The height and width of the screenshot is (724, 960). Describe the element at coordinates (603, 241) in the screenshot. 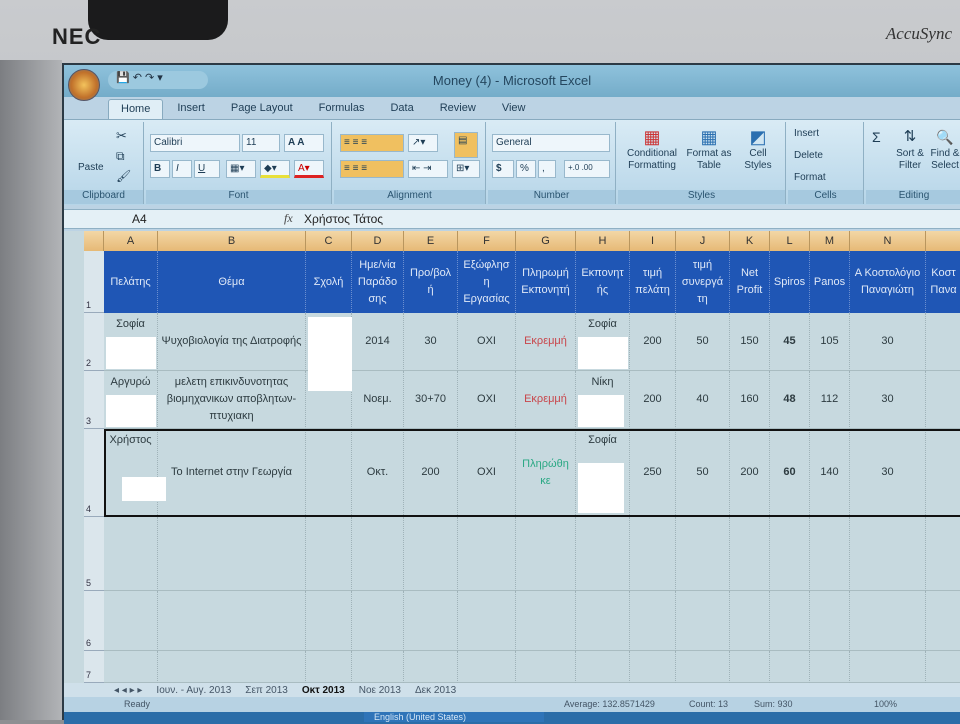

I see `column-header-h: H` at that location.